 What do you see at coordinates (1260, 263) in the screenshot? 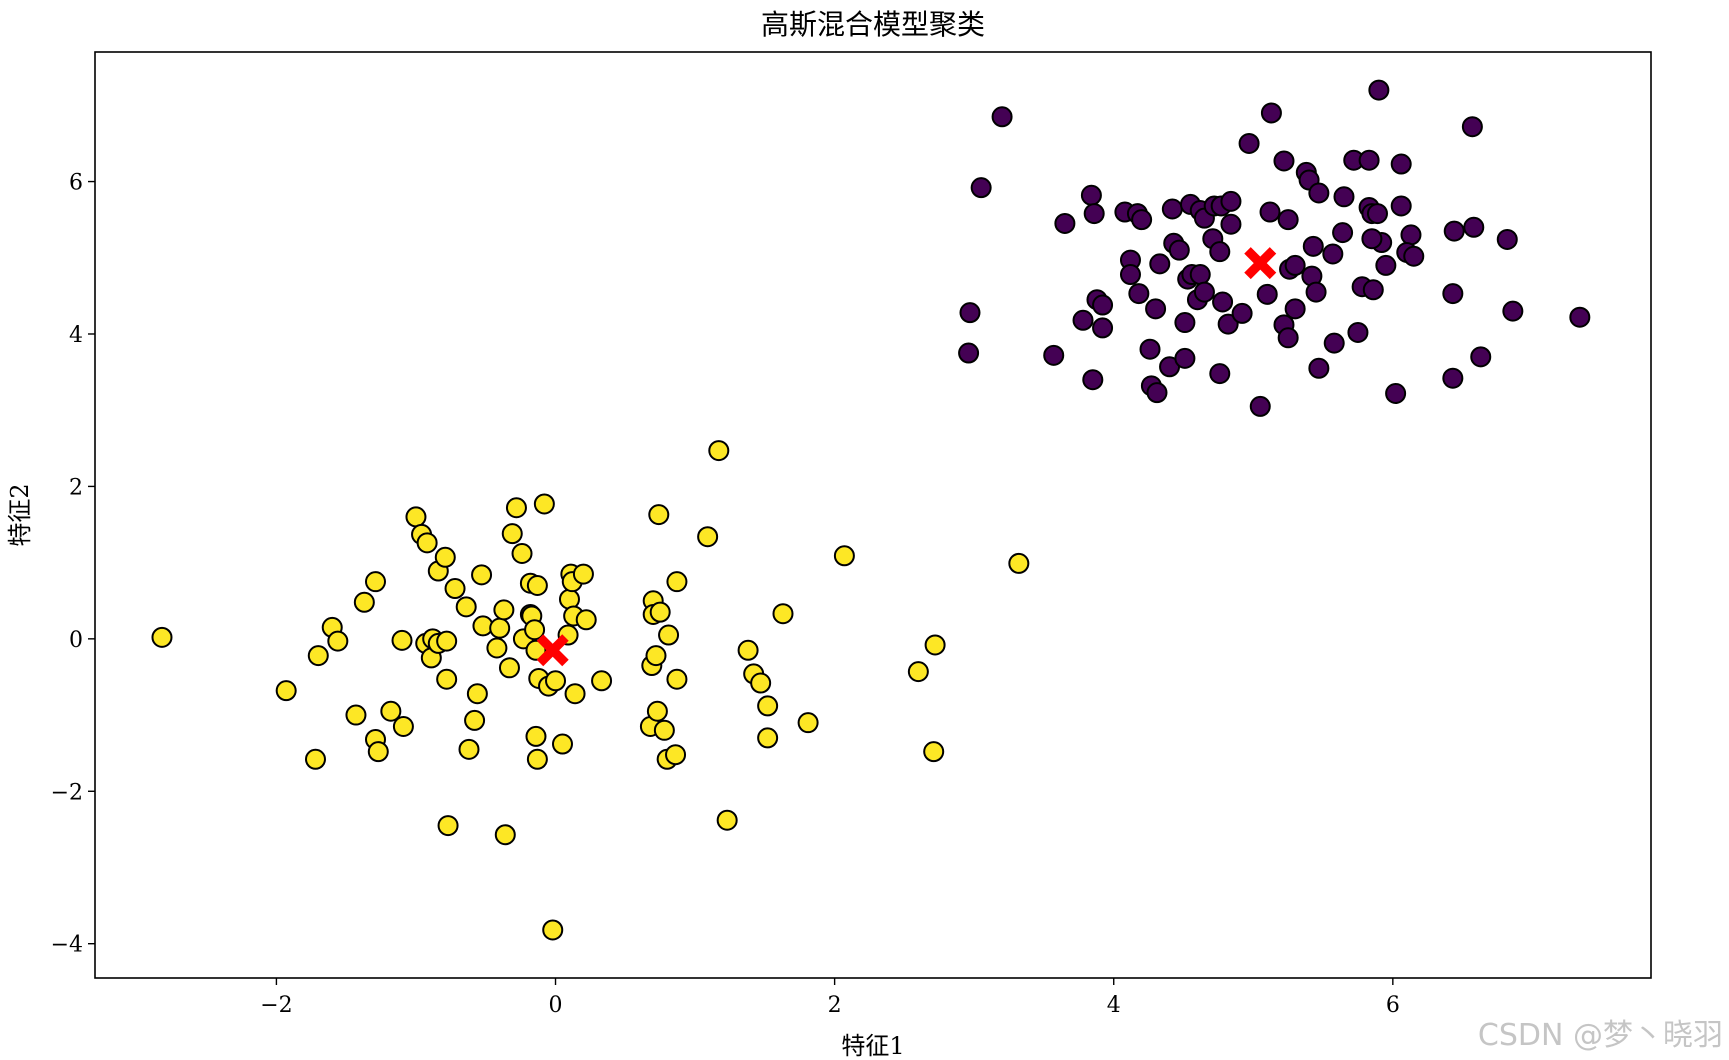
I see `cluster-center-marker` at bounding box center [1260, 263].